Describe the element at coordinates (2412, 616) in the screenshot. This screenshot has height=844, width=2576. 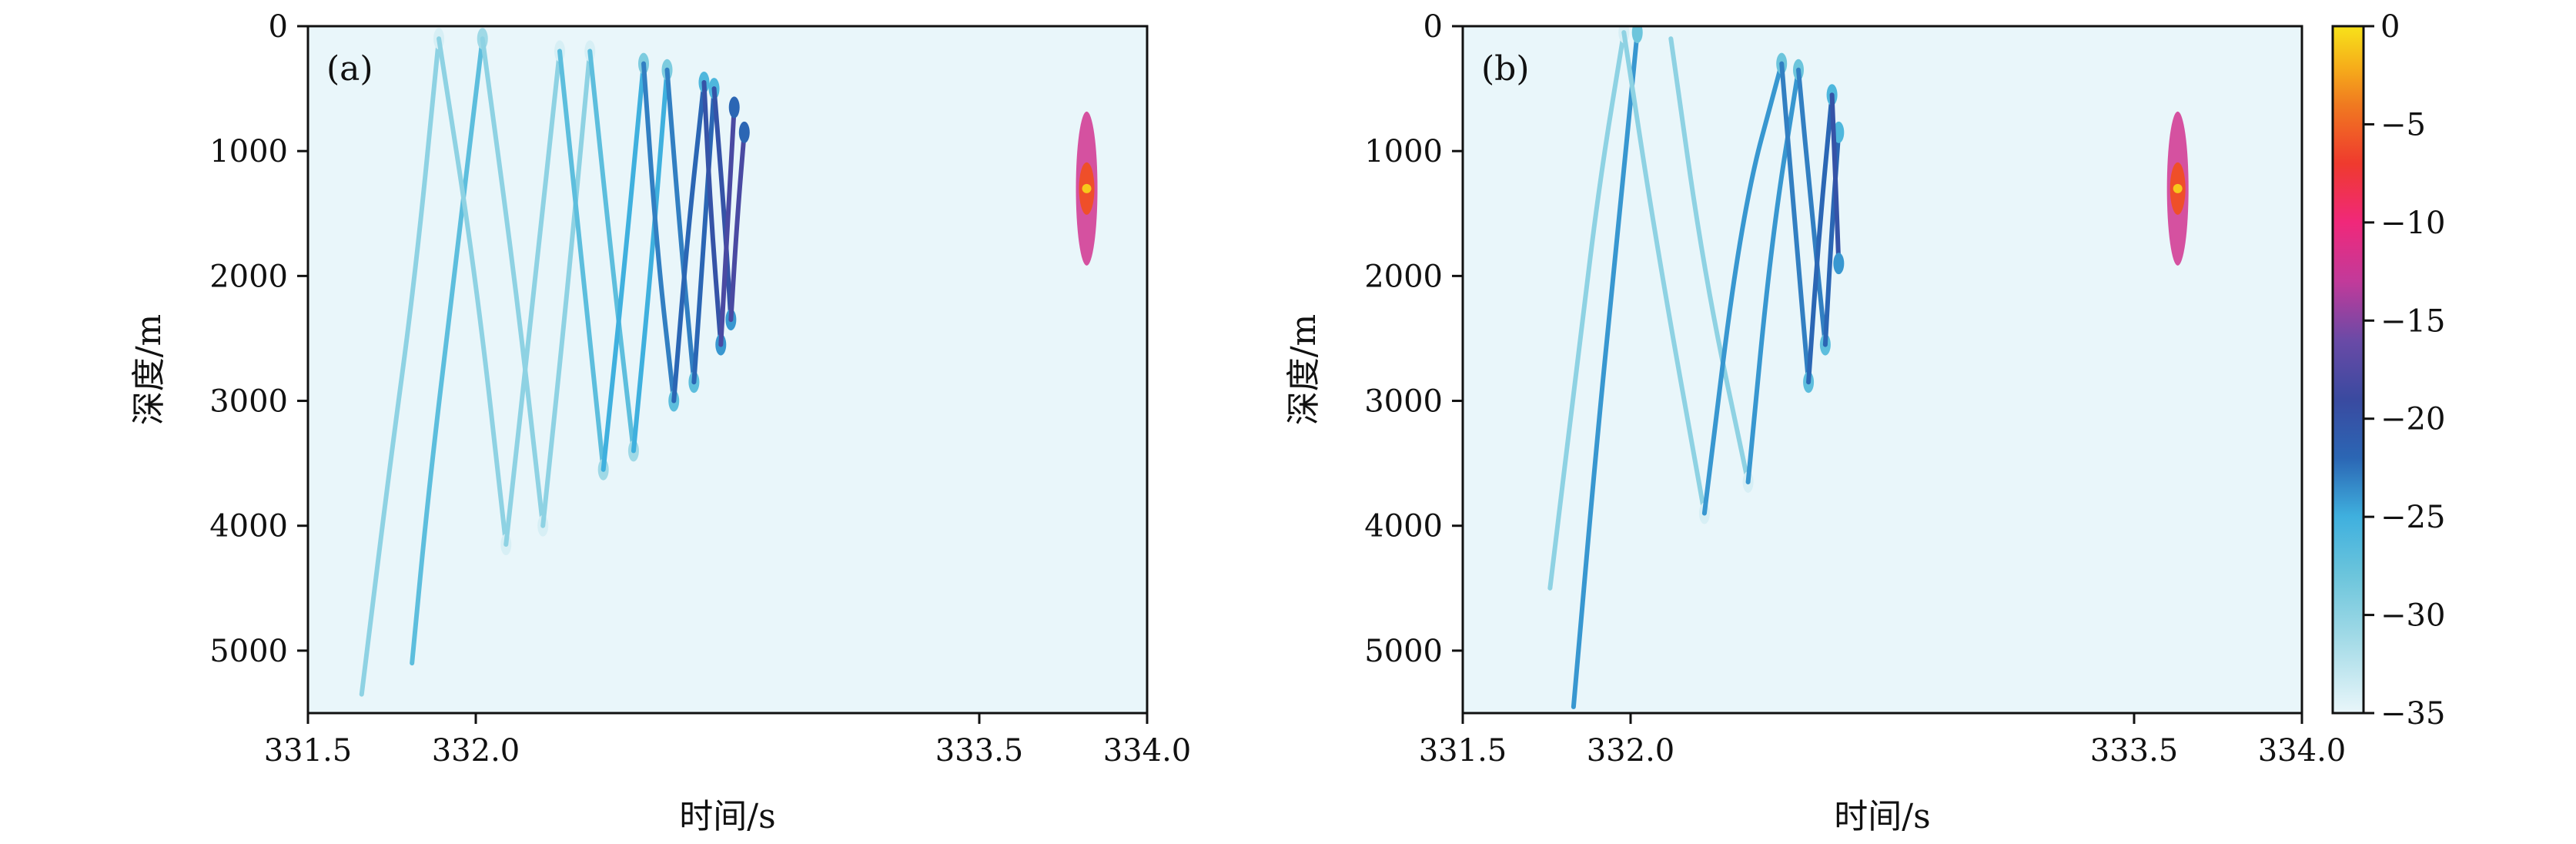
I see `colorbar-tick-label: −30` at that location.